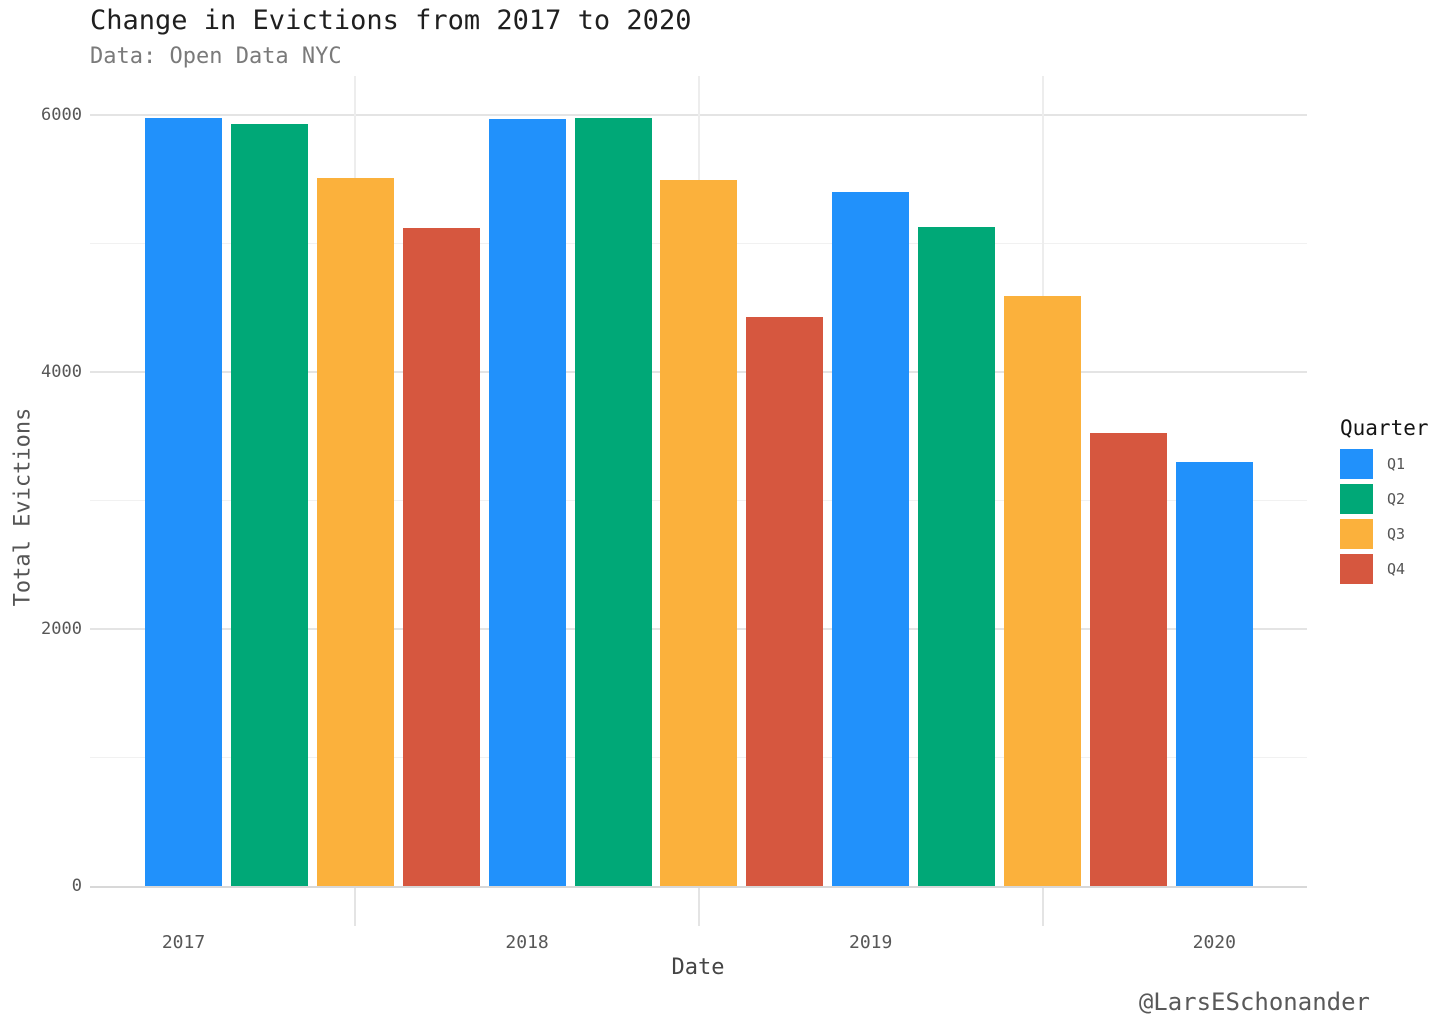 The width and height of the screenshot is (1456, 1019). Describe the element at coordinates (871, 539) in the screenshot. I see `bar-2019-q1` at that location.